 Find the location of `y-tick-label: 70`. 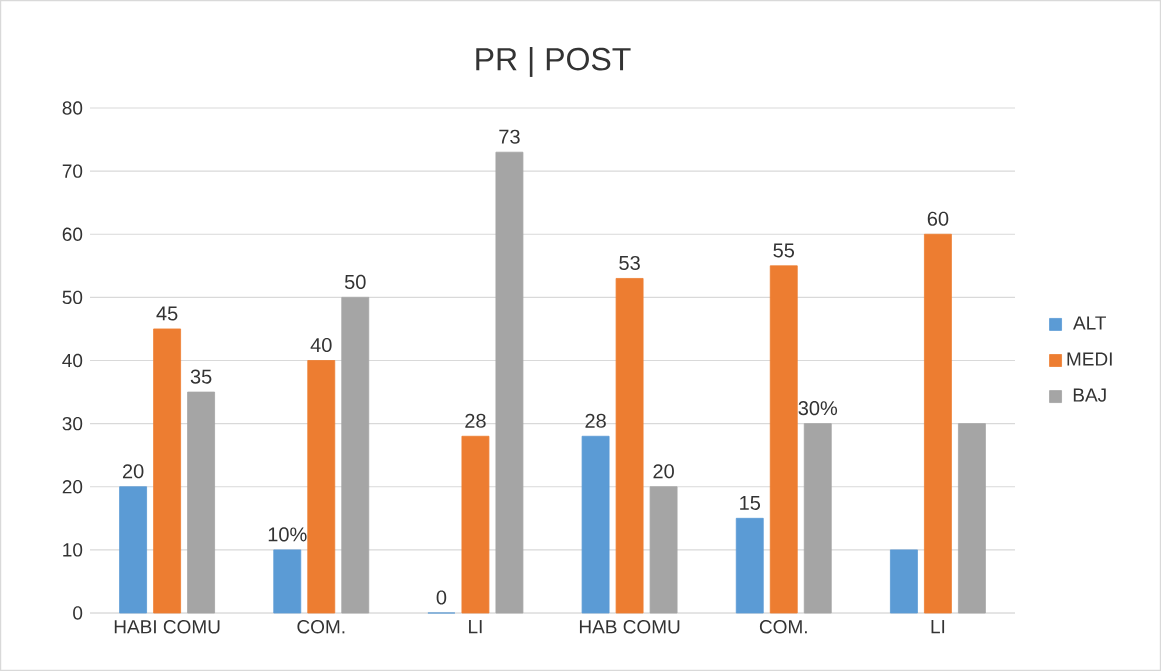

y-tick-label: 70 is located at coordinates (72, 171).